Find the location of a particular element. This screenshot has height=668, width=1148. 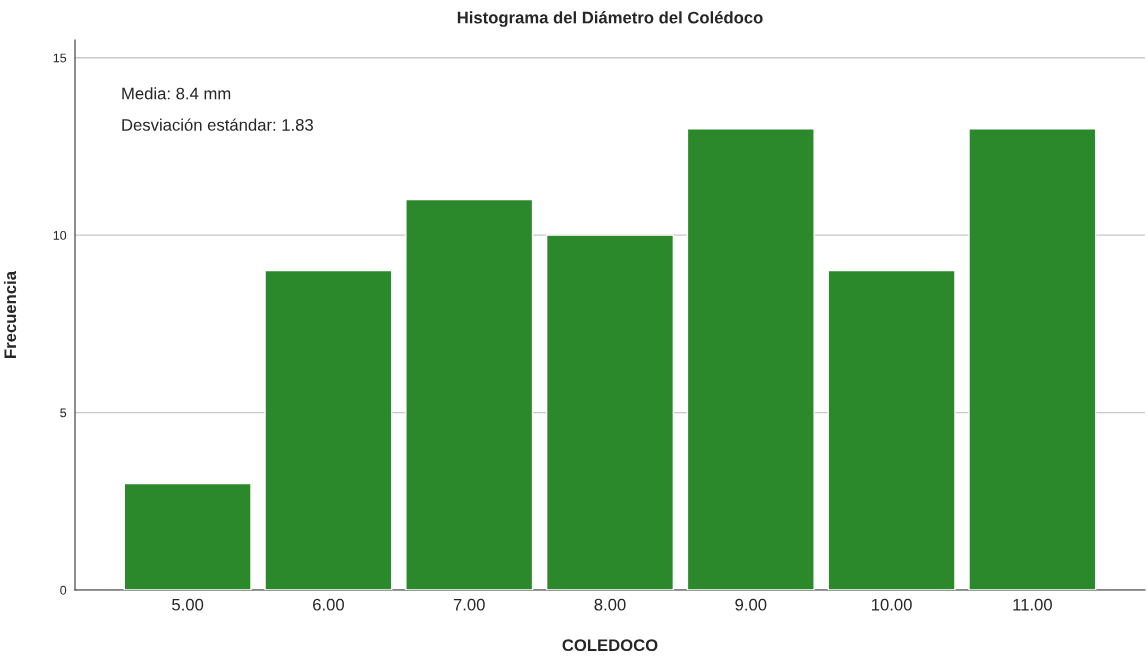

y-tick-label: 15 is located at coordinates (60, 58).